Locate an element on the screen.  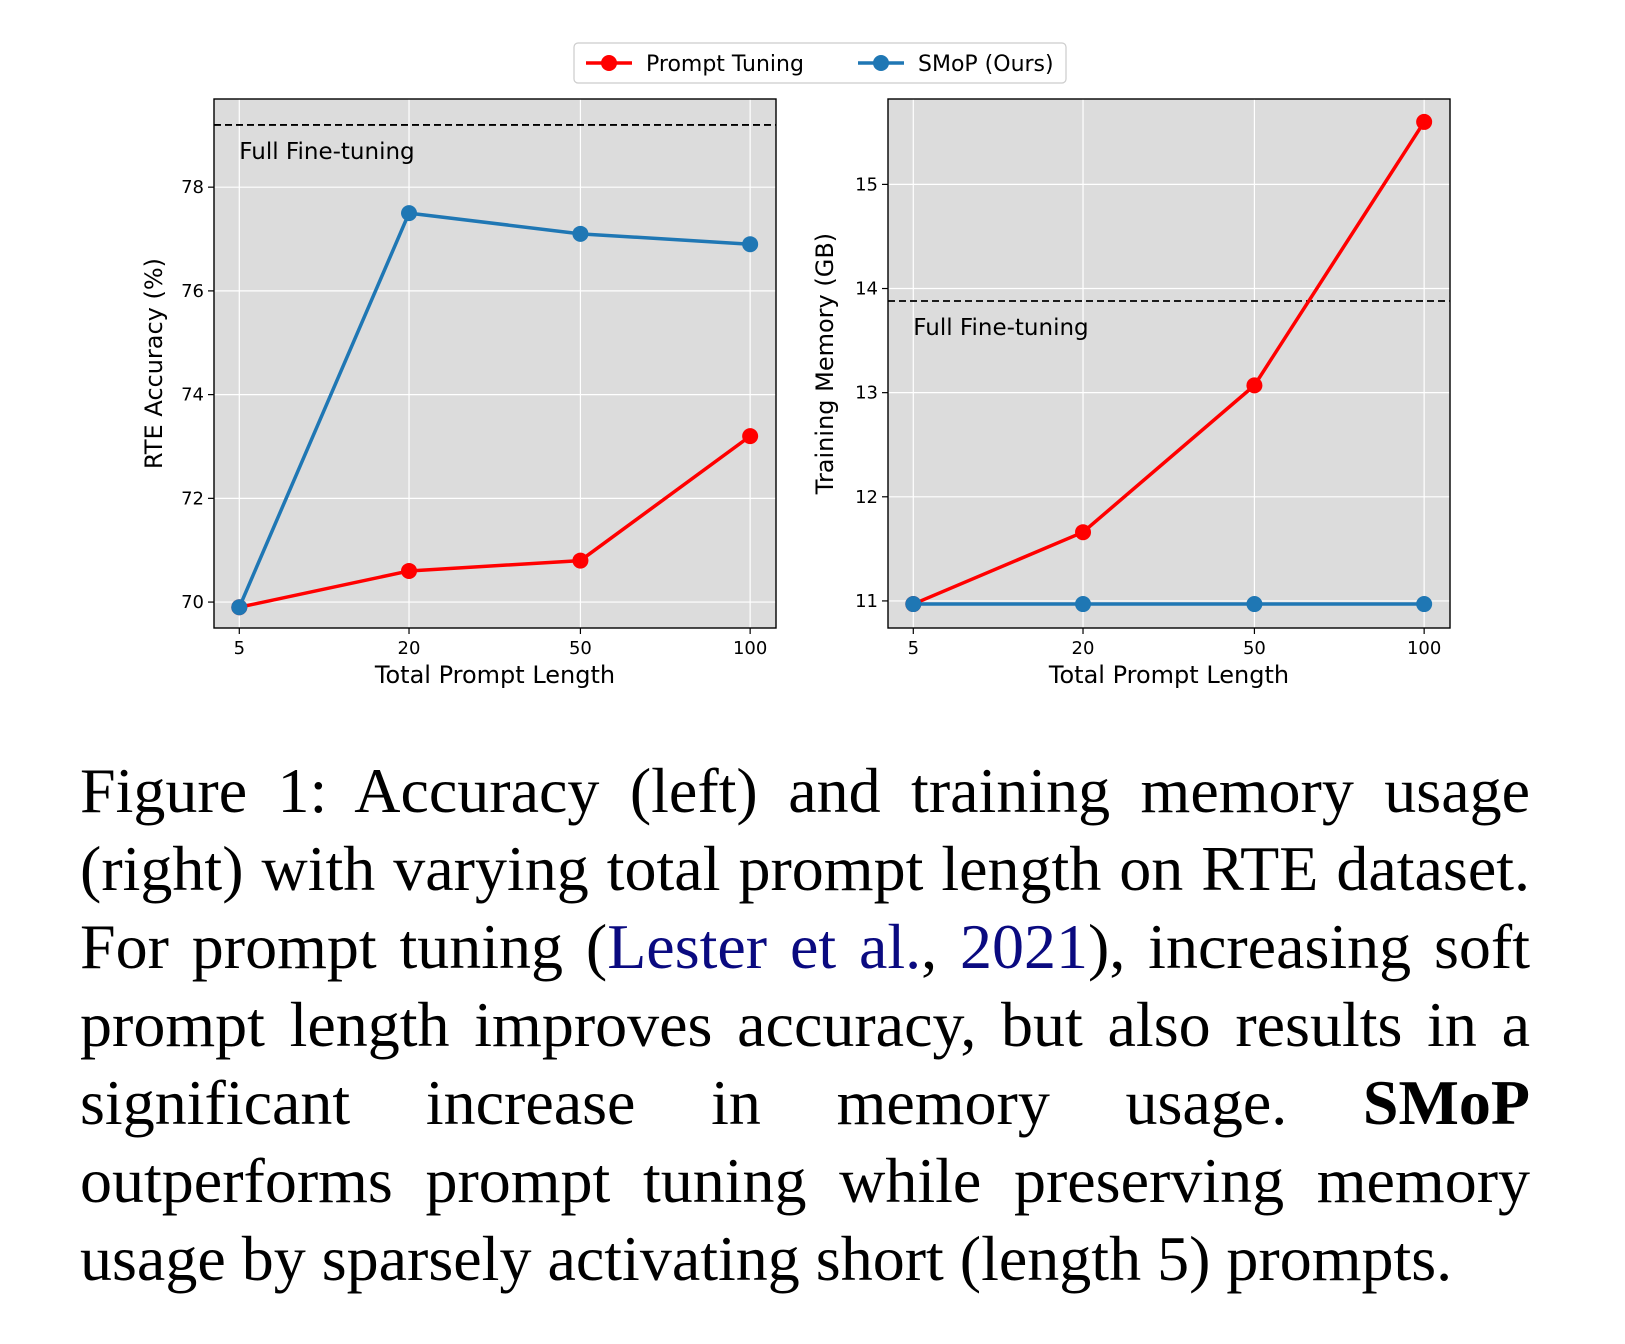
y-tick-label: 11 is located at coordinates (866, 601).